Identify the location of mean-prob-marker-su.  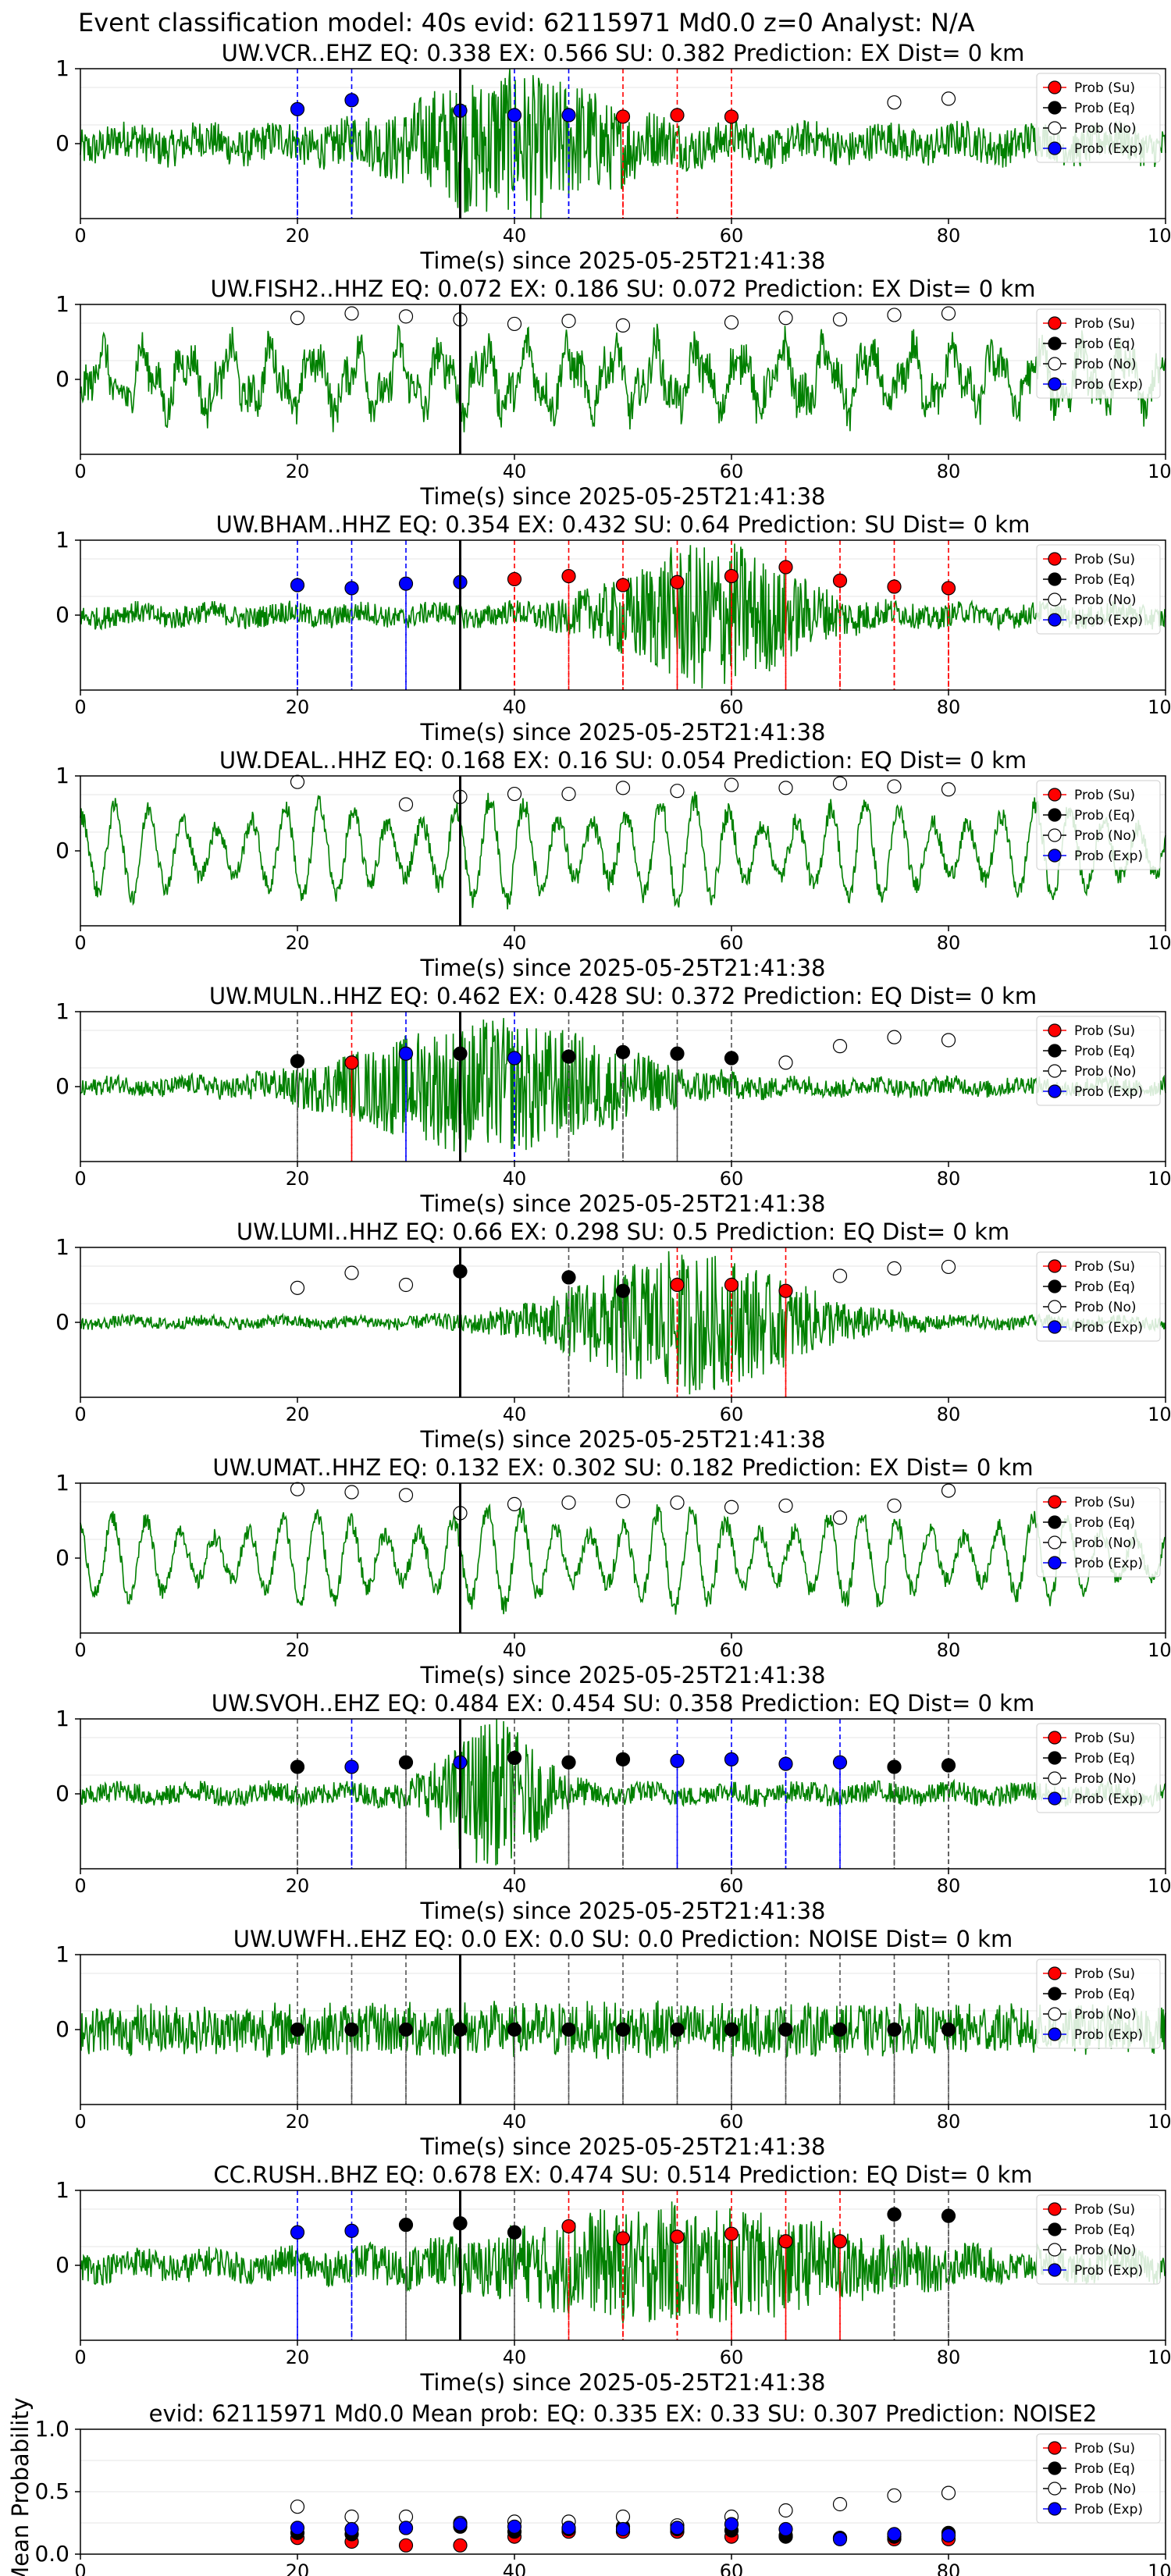
(406, 2545).